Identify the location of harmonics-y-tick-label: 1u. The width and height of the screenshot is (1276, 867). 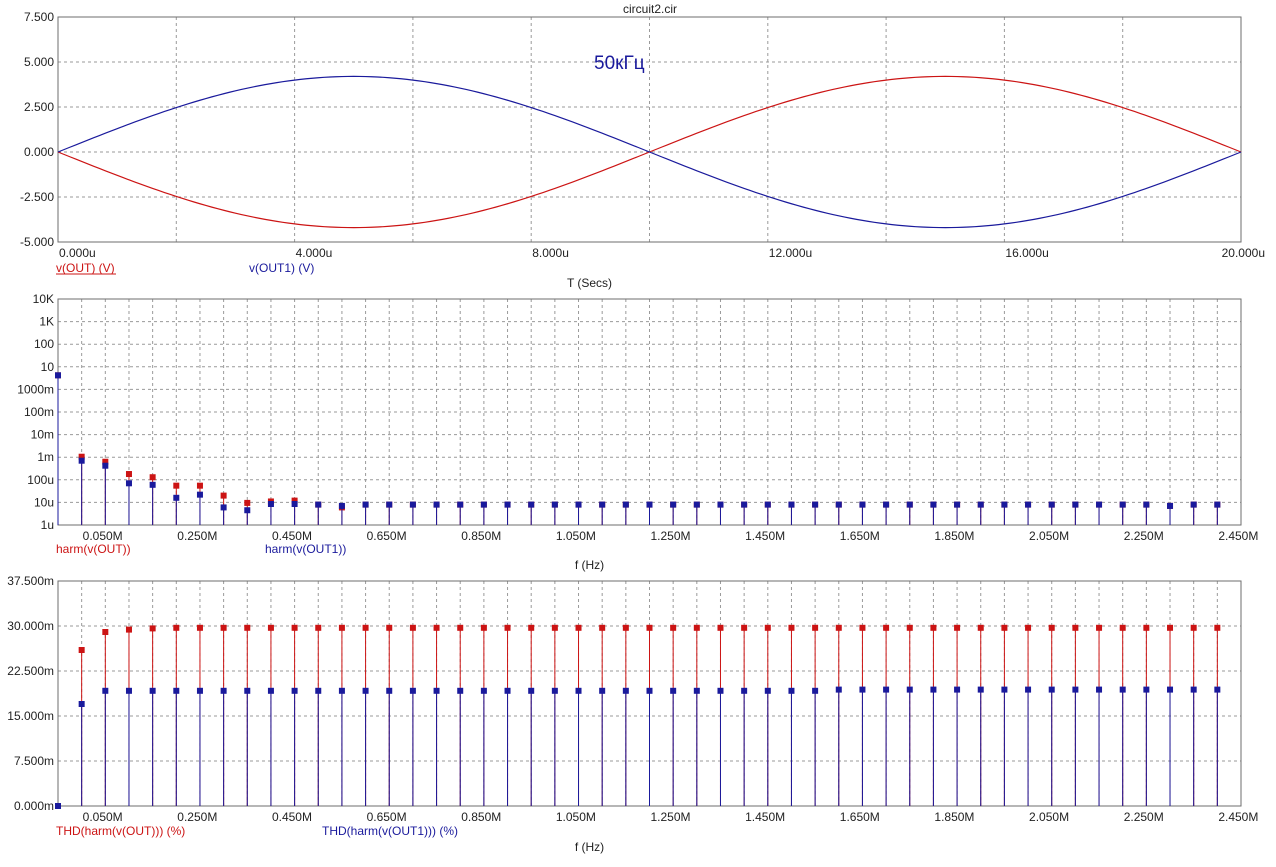
(47, 525).